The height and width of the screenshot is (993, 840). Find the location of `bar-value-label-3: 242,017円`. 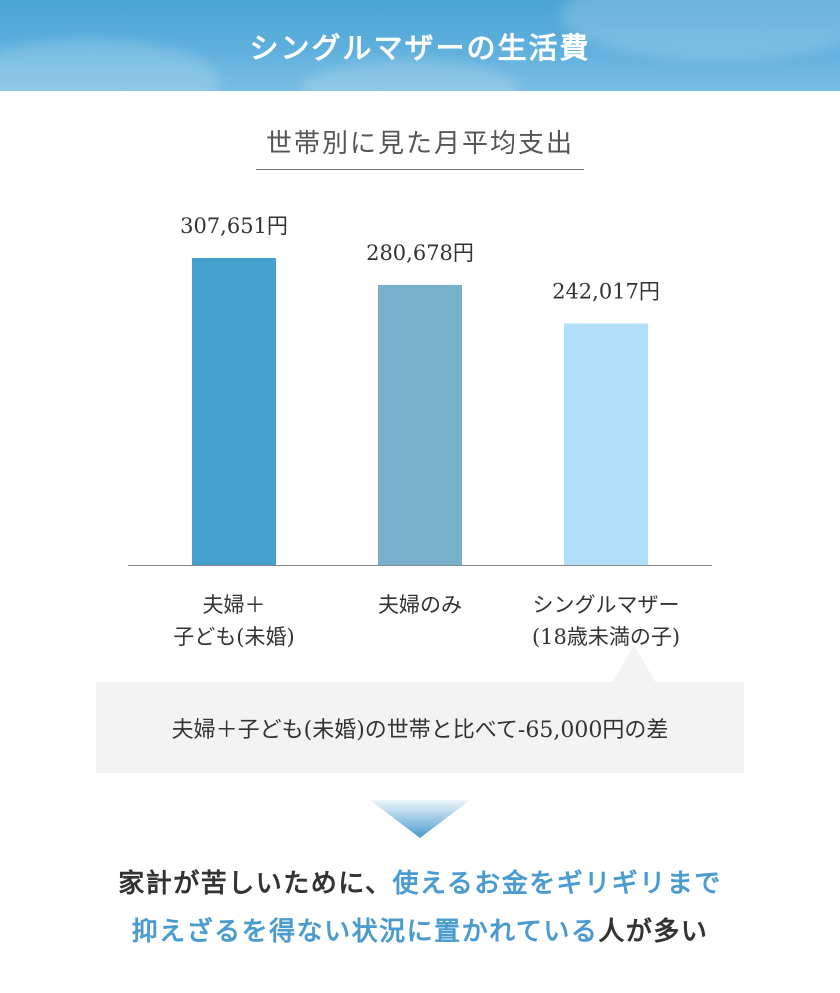

bar-value-label-3: 242,017円 is located at coordinates (606, 291).